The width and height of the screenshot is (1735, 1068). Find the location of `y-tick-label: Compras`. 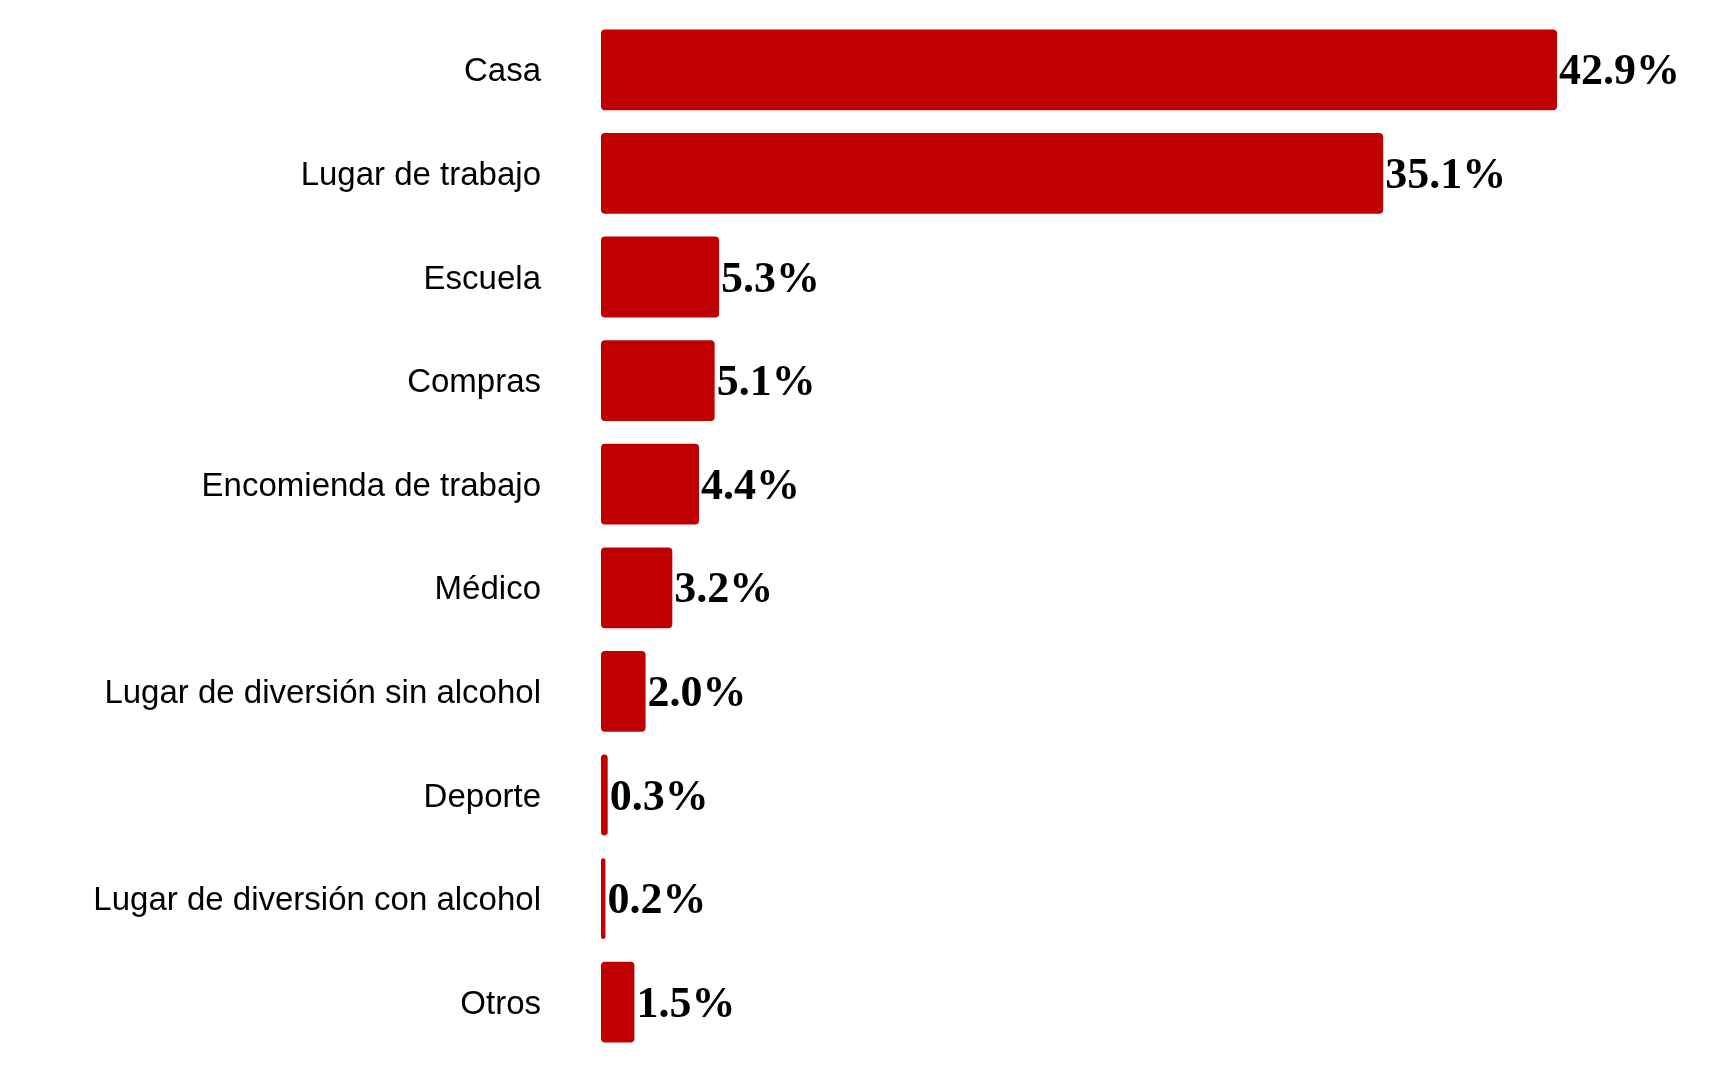

y-tick-label: Compras is located at coordinates (474, 381).